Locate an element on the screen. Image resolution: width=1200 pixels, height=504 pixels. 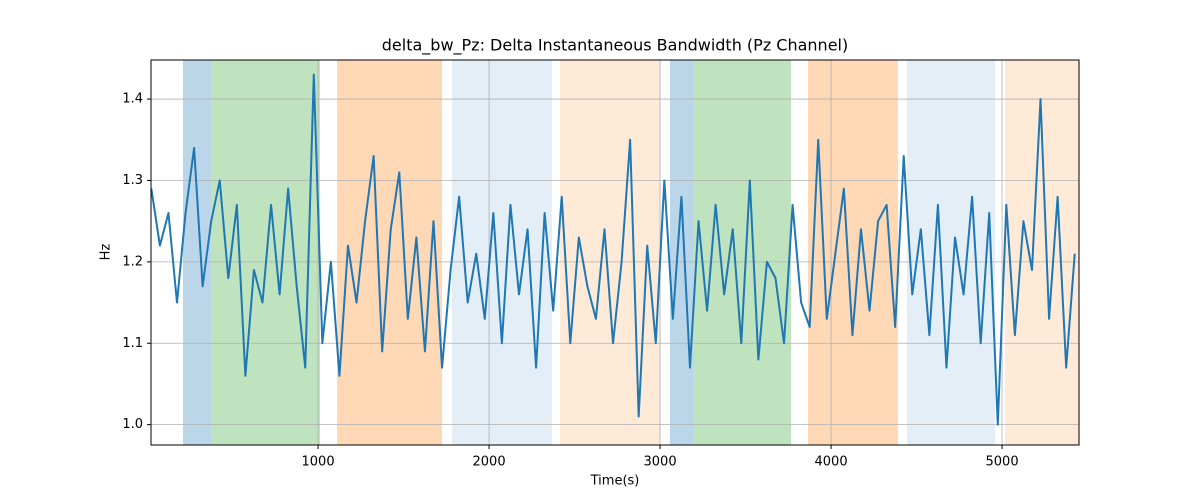
y-axis-label: Hz is located at coordinates (106, 252).